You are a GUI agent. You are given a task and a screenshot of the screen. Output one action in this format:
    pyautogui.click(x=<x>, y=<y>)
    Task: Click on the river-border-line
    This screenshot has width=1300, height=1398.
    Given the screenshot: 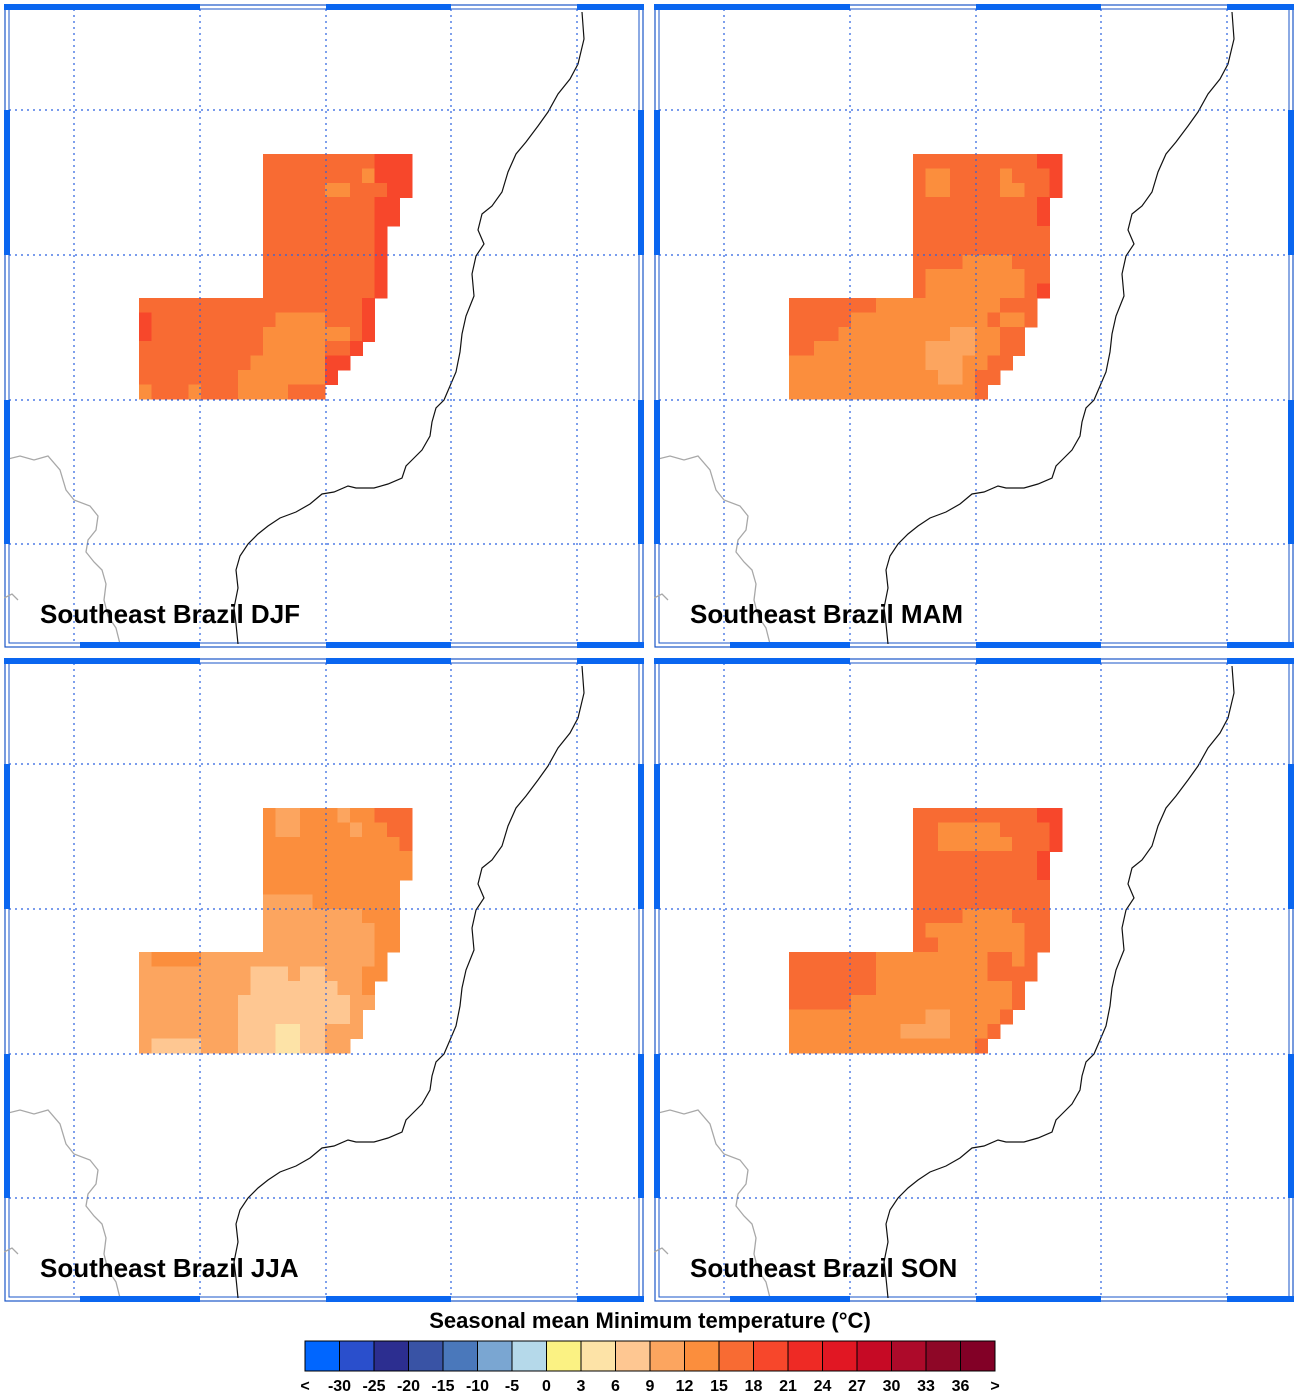 What is the action you would take?
    pyautogui.click(x=11, y=1251)
    